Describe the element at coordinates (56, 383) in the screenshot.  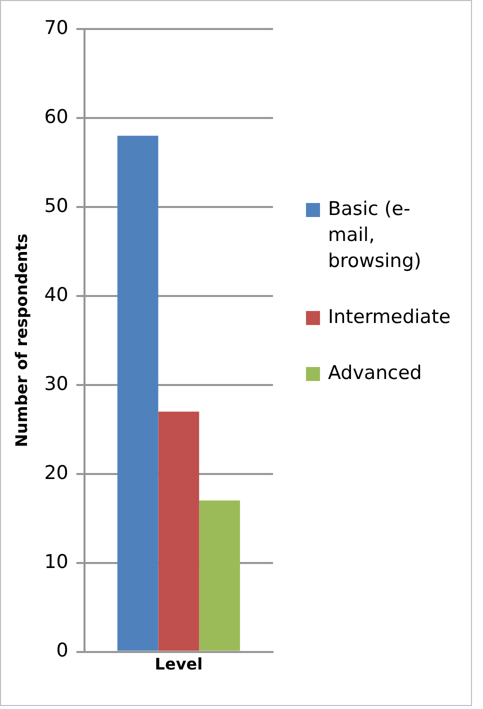
I see `y-tick-label: 30` at that location.